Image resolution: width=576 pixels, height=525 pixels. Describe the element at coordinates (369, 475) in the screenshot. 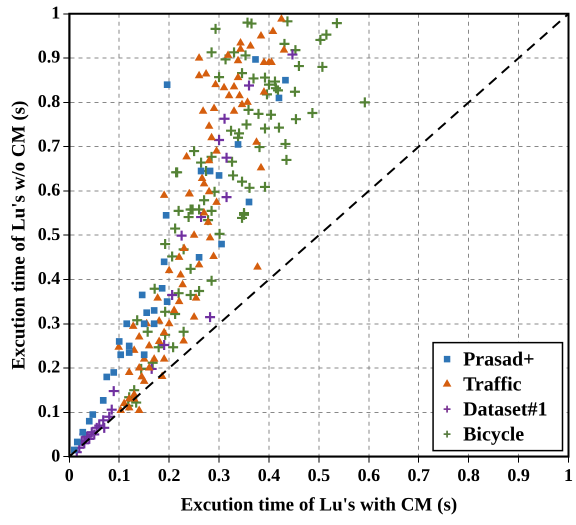

I see `x-tick-label: 0.6` at that location.